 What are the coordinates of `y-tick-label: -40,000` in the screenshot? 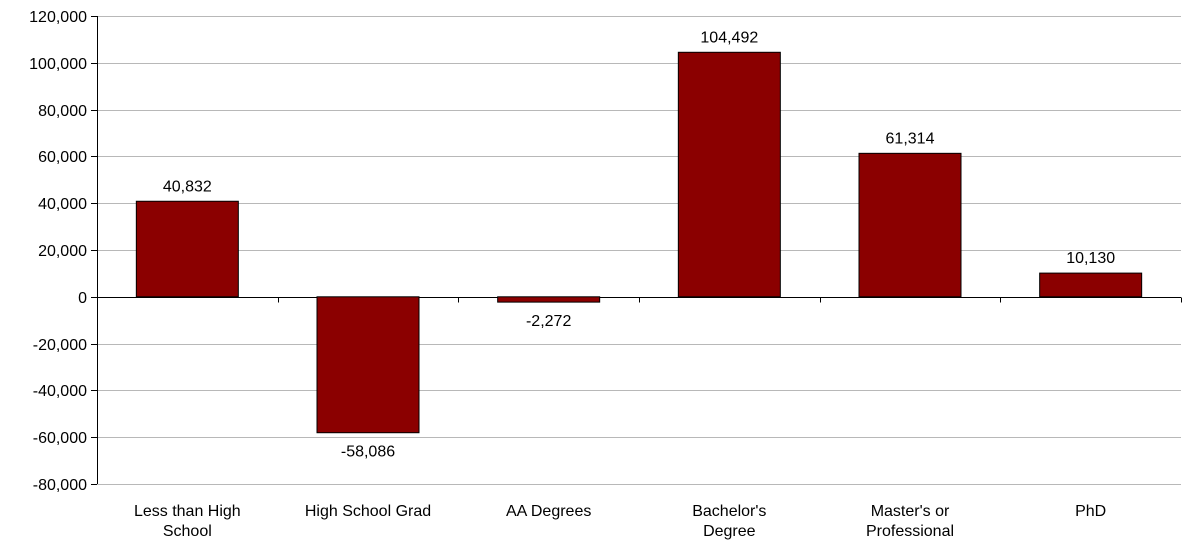 It's located at (60, 391).